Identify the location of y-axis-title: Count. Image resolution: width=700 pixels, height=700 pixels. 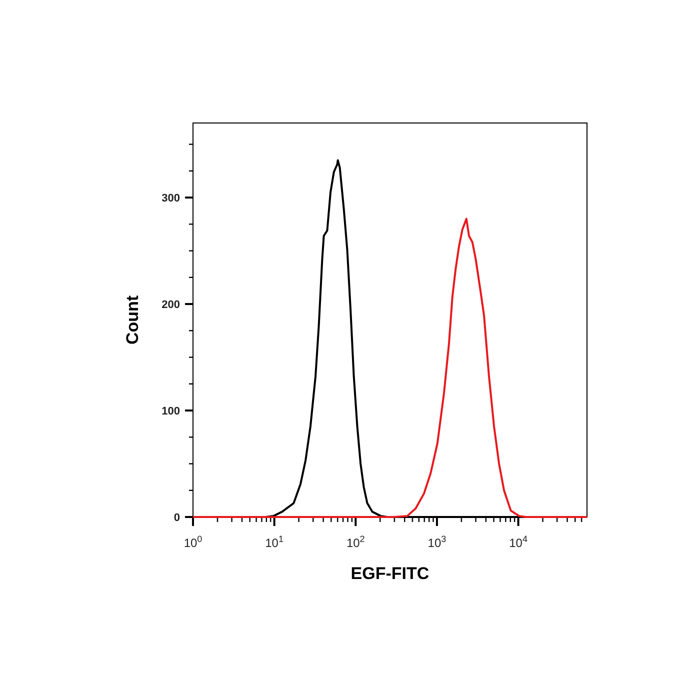
(132, 320).